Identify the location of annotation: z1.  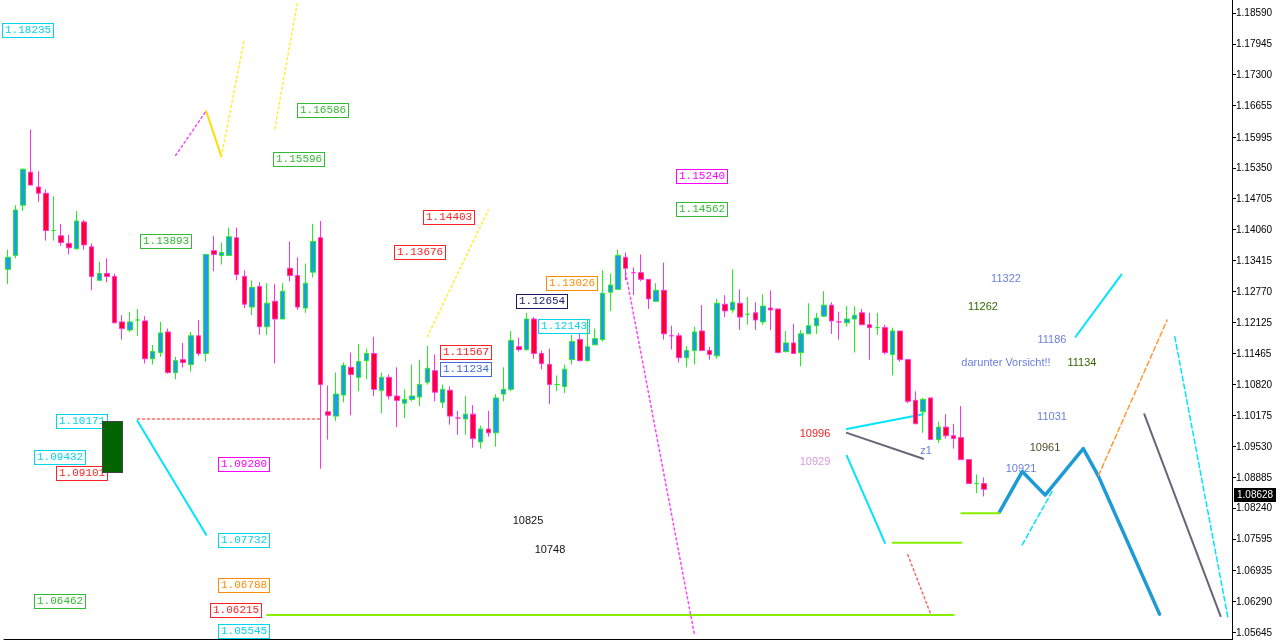
(926, 450).